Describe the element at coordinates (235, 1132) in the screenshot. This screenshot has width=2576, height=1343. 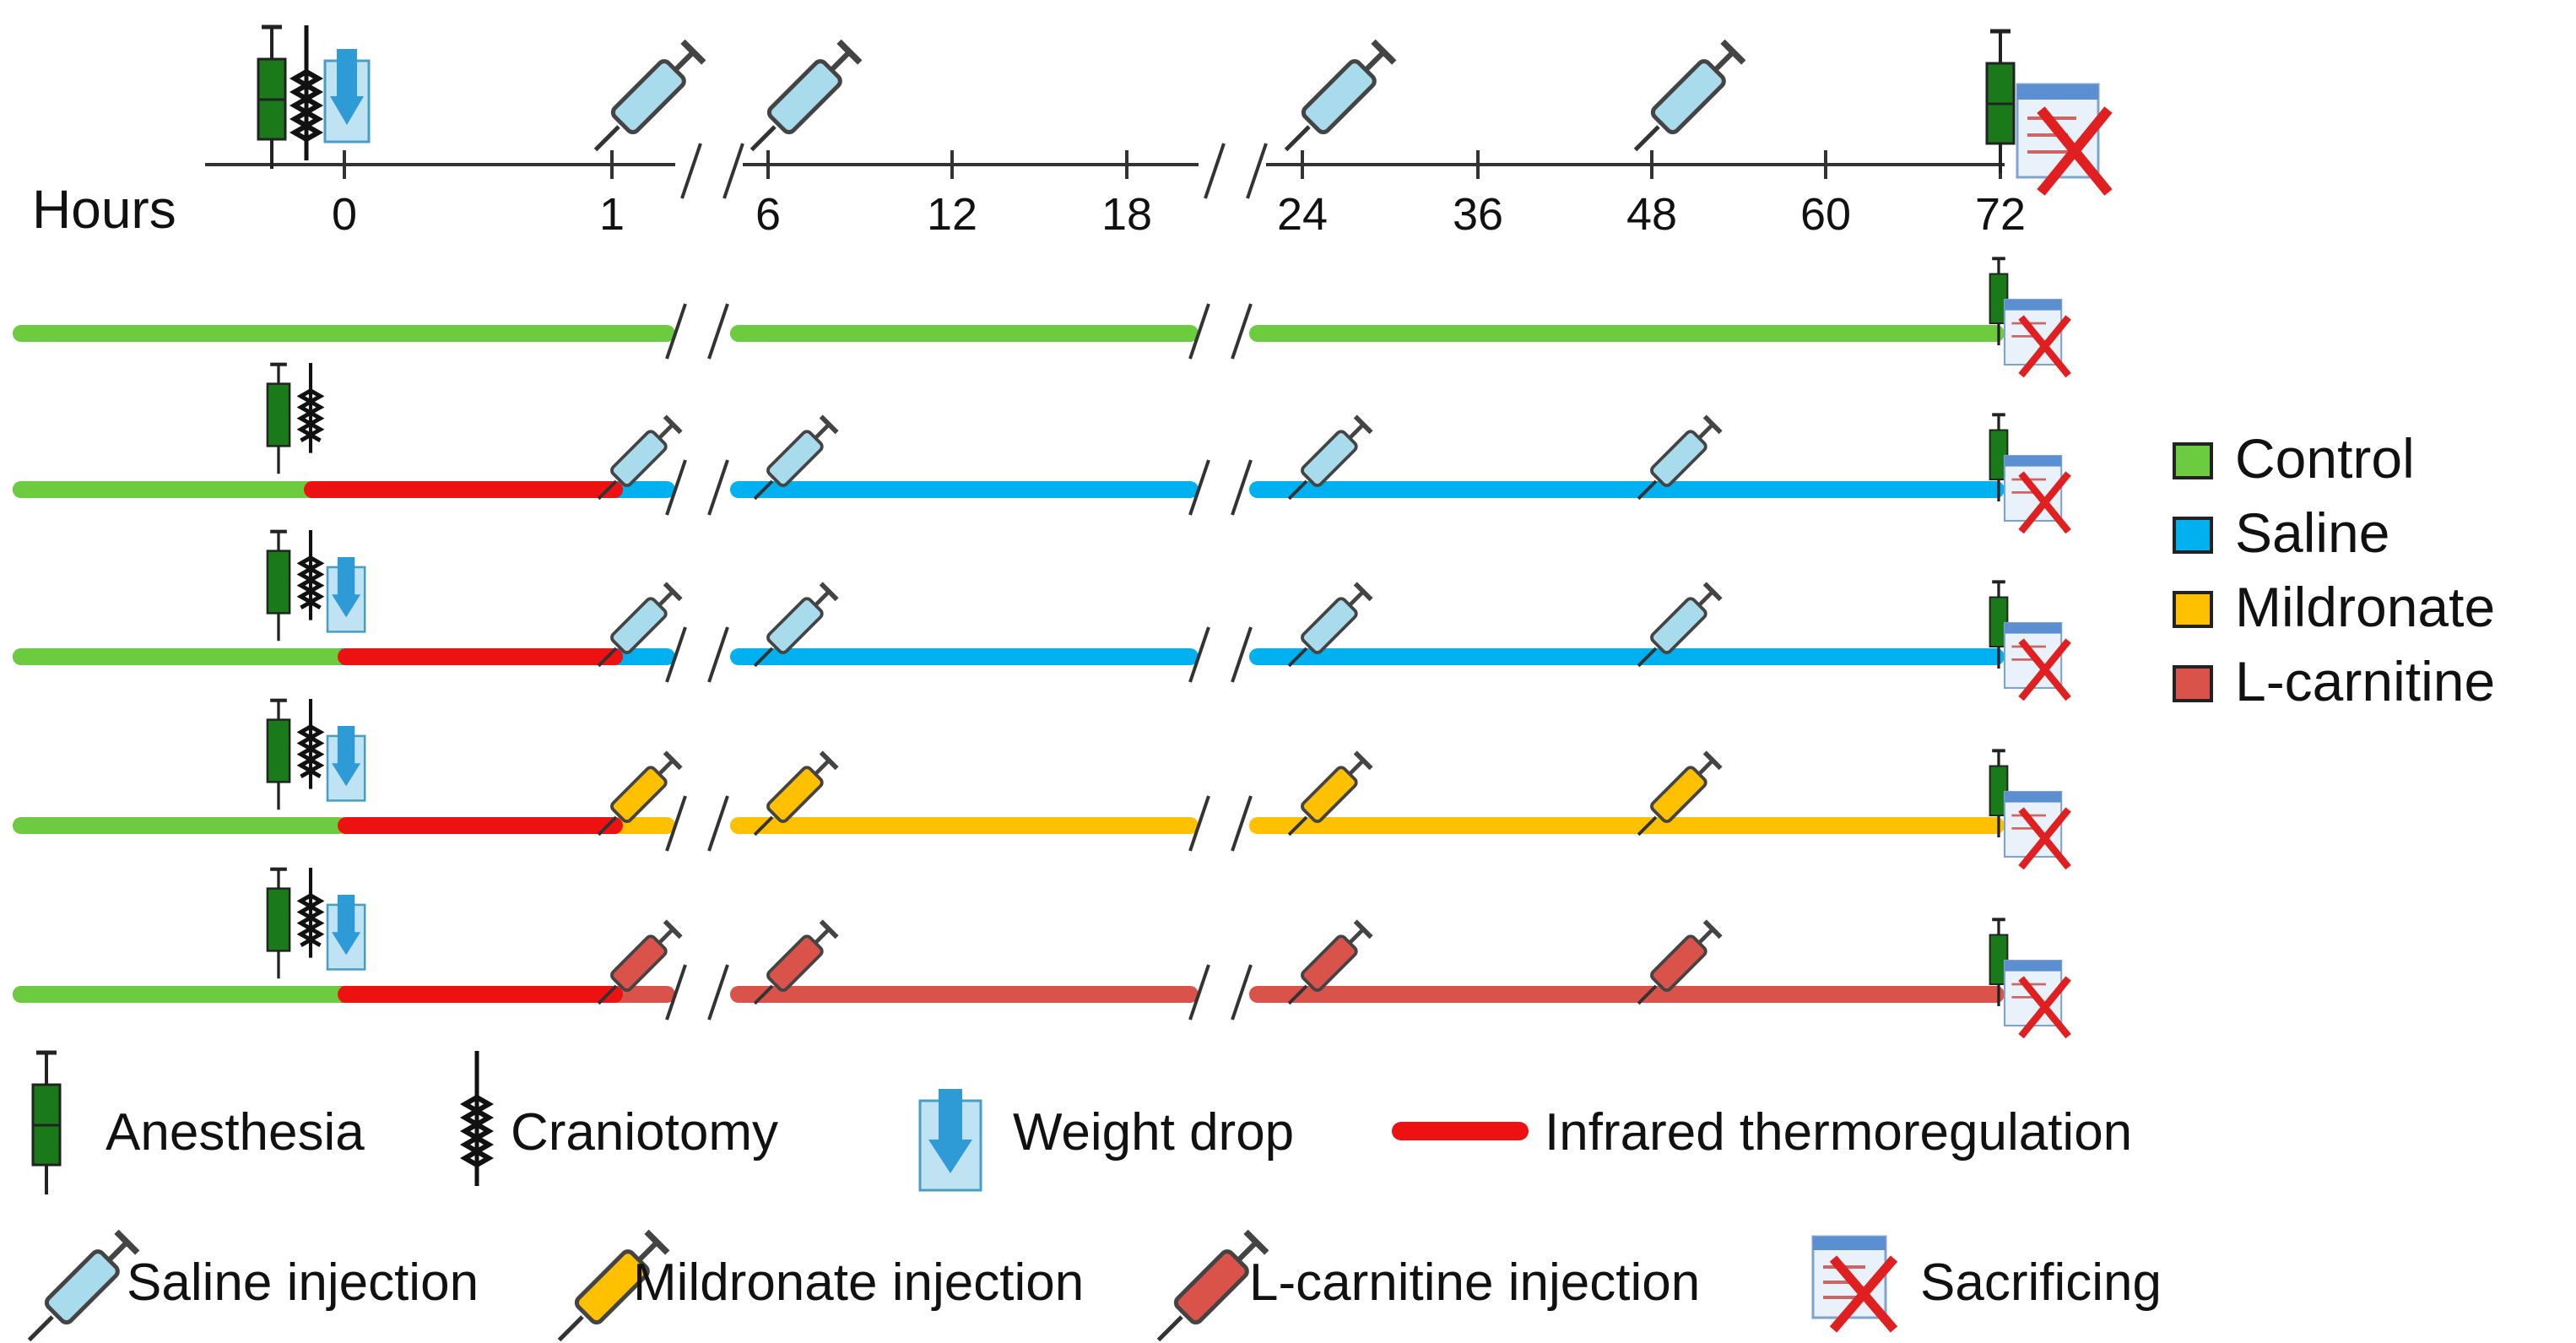
I see `legend-anesthesia-label: Anesthesia` at that location.